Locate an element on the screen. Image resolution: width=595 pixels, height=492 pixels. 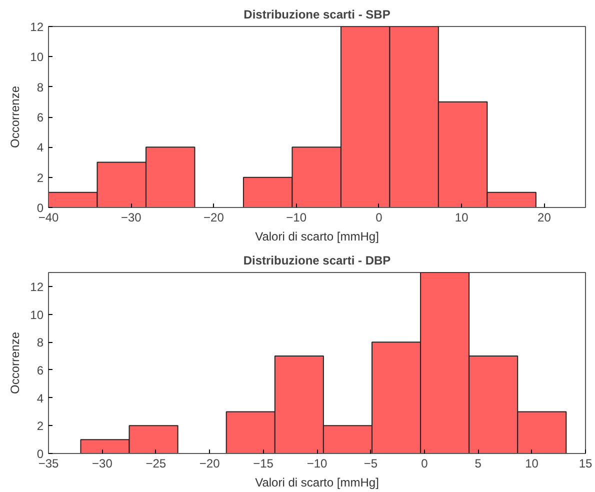
x-tick-label: −5 is located at coordinates (371, 463).